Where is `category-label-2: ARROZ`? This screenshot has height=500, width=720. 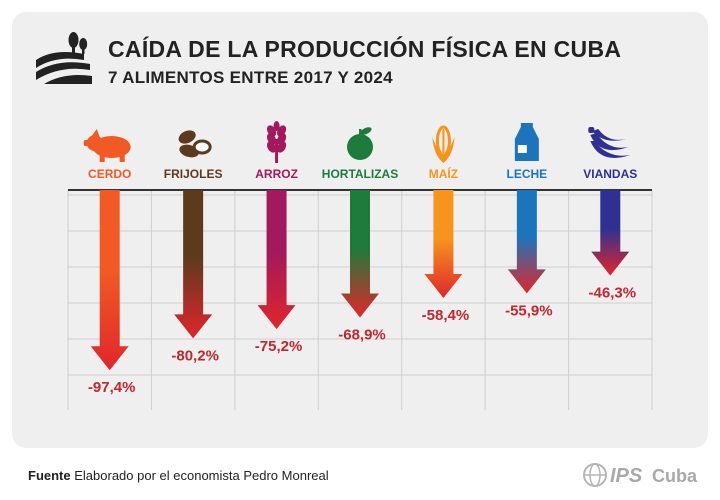
category-label-2: ARROZ is located at coordinates (276, 174).